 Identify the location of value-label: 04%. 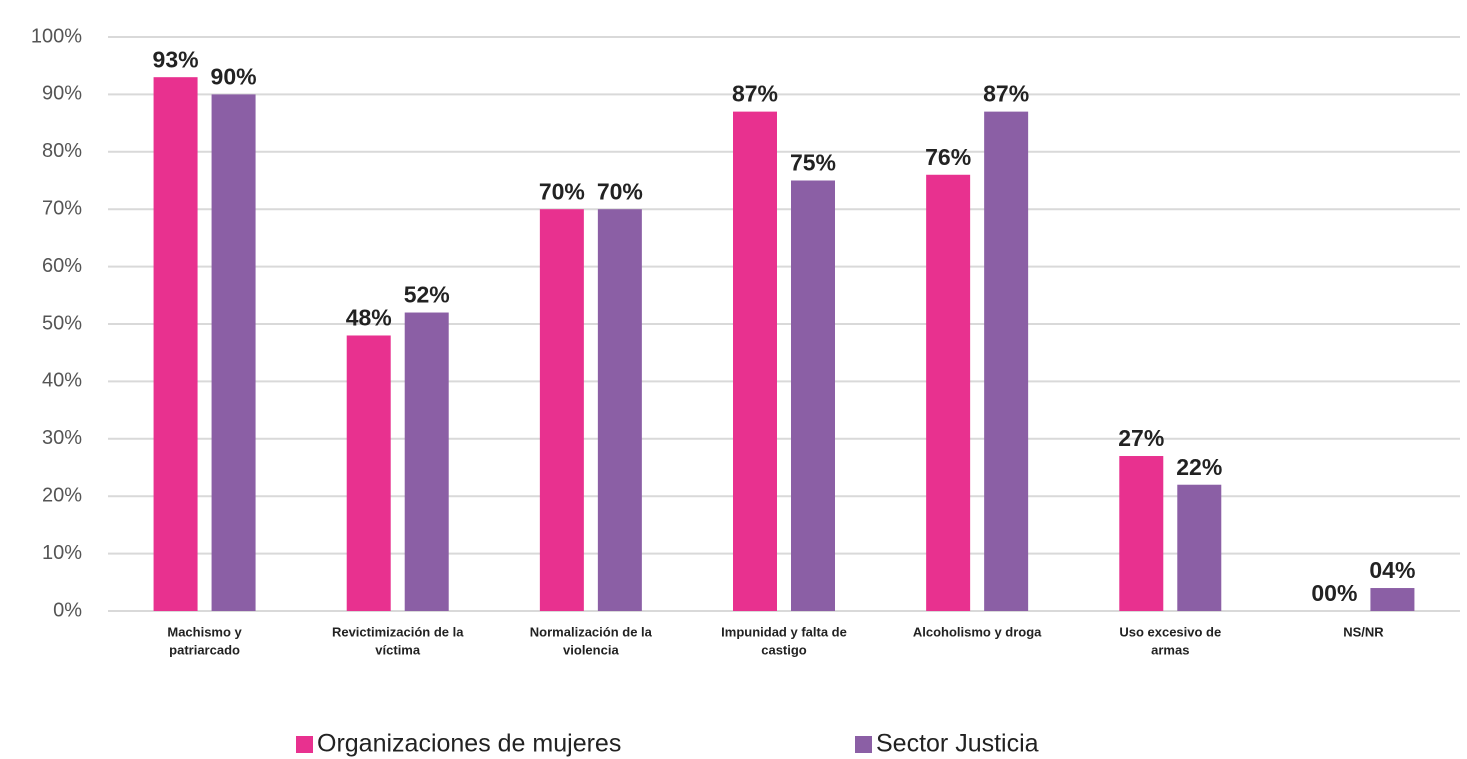
(1392, 570).